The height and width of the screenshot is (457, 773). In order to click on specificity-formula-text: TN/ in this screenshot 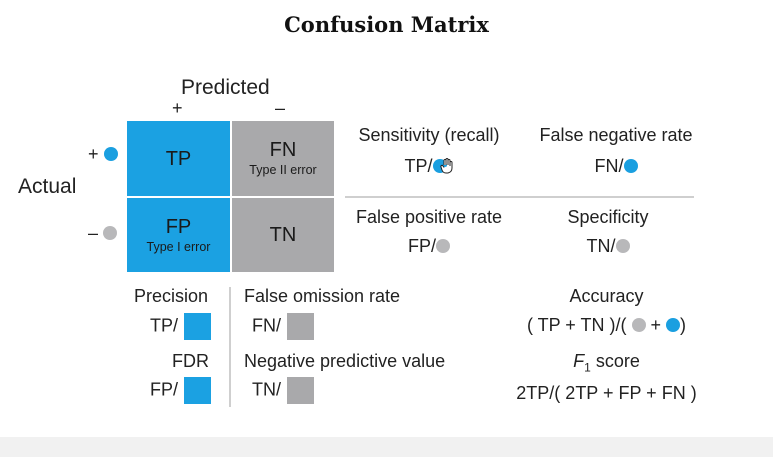, I will do `click(601, 246)`.